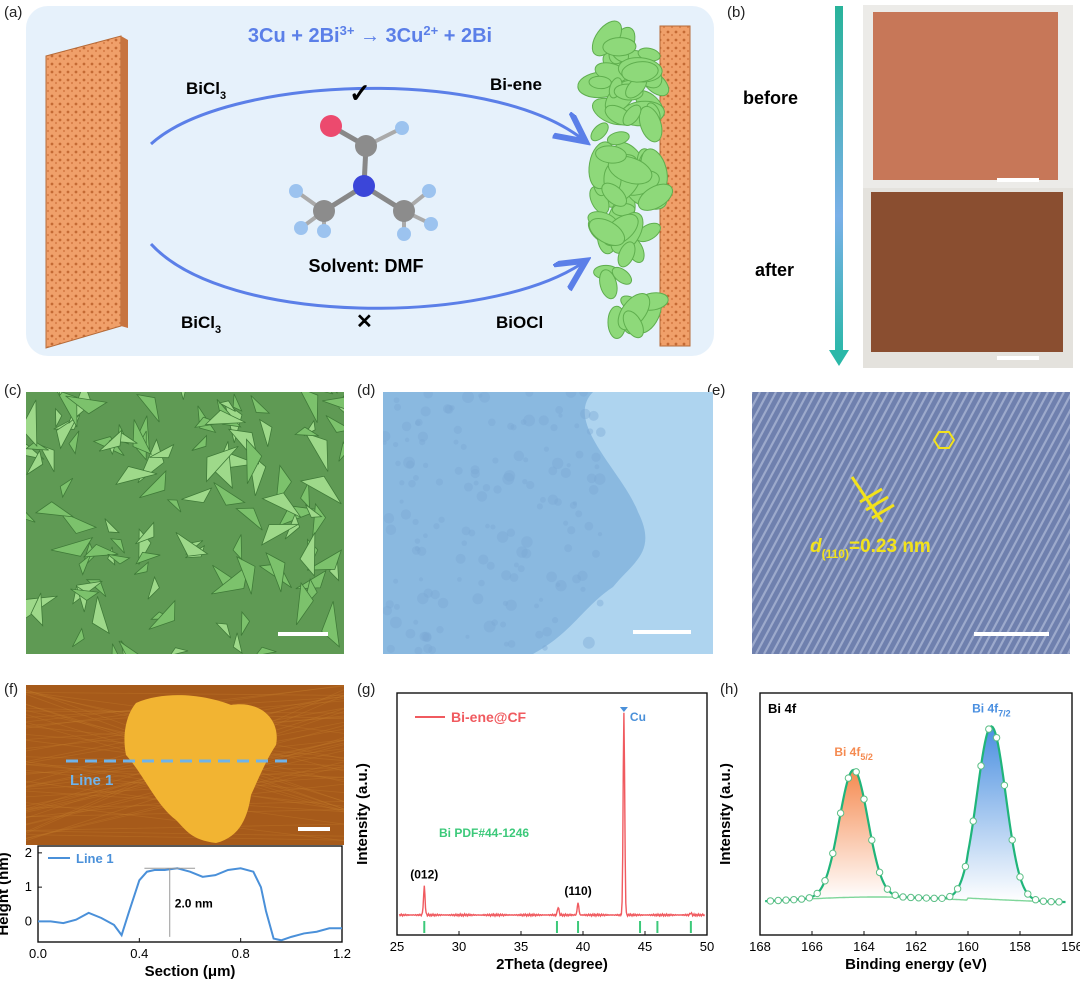 The width and height of the screenshot is (1080, 991). What do you see at coordinates (514, 523) in the screenshot?
I see `bi-ene-sheet` at bounding box center [514, 523].